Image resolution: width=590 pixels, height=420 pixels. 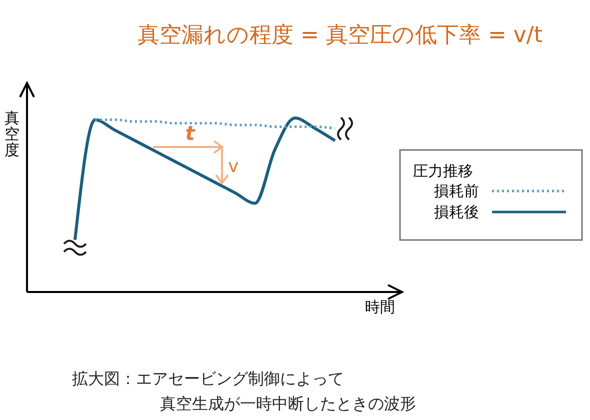 I want to click on chart-title: 真空漏れの程度 = 真空圧の低下率 = v/t, so click(x=340, y=35).